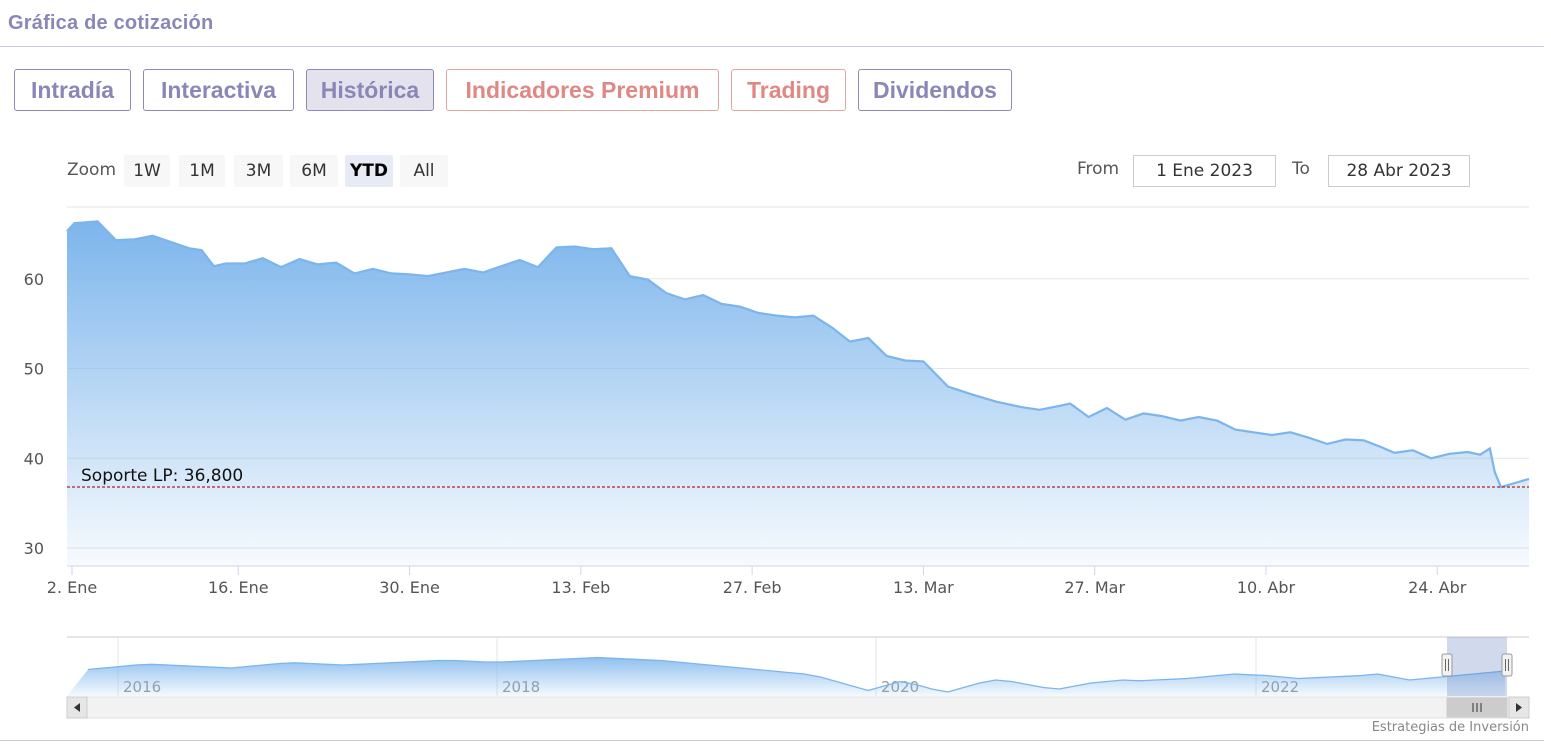 Image resolution: width=1551 pixels, height=749 pixels. I want to click on x-tick-label: 2. Ene, so click(72, 587).